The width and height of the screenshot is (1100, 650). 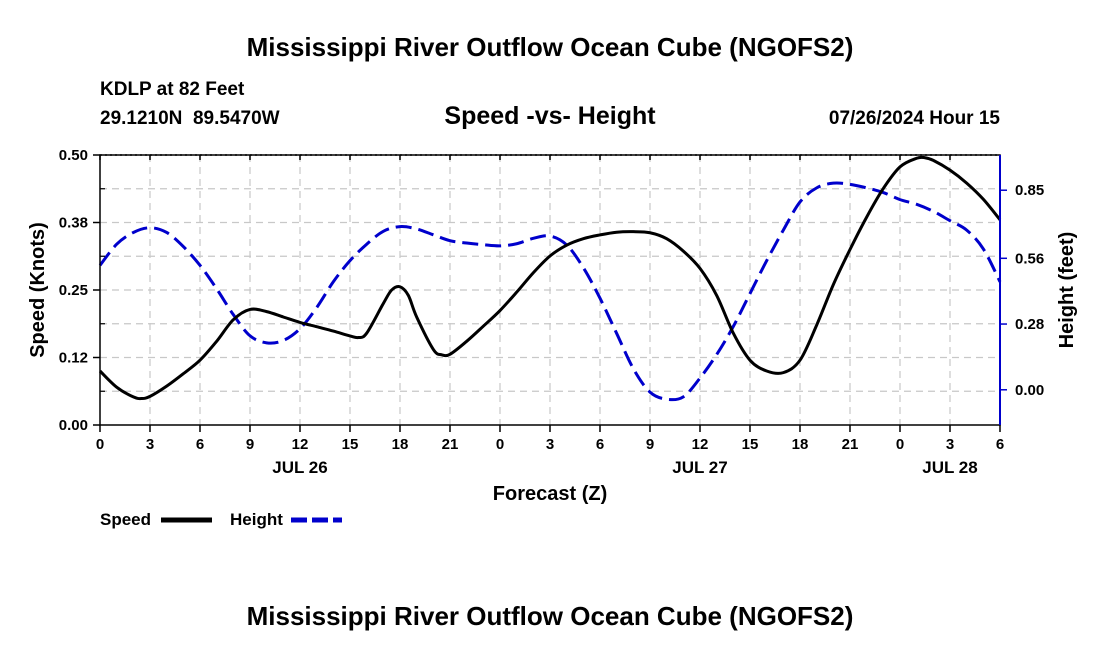 What do you see at coordinates (1029, 258) in the screenshot?
I see `y-right-tick-label: 0.56` at bounding box center [1029, 258].